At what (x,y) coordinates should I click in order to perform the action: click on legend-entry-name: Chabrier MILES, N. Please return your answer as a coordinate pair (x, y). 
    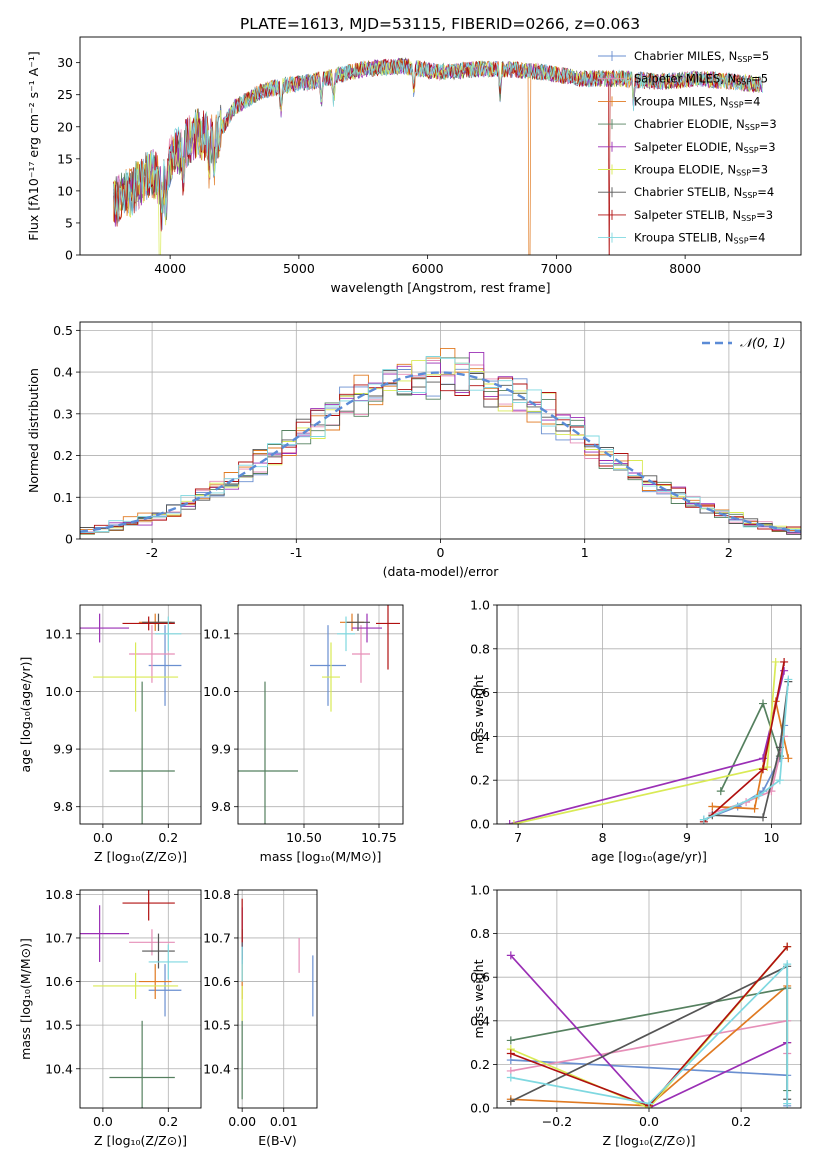
    Looking at the image, I should click on (685, 56).